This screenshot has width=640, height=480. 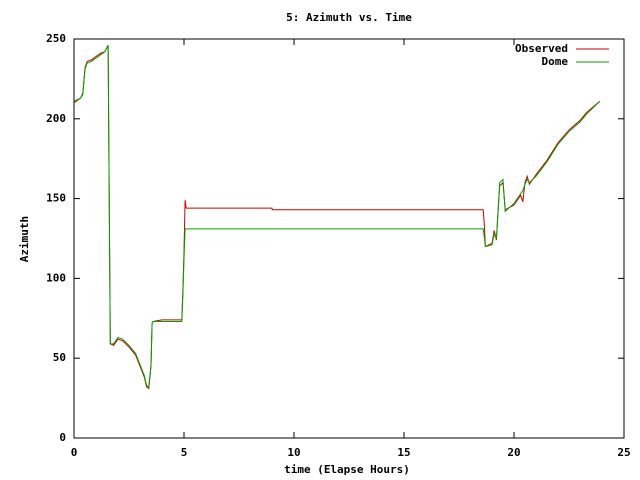 What do you see at coordinates (74, 452) in the screenshot?
I see `x-tick-label: 0` at bounding box center [74, 452].